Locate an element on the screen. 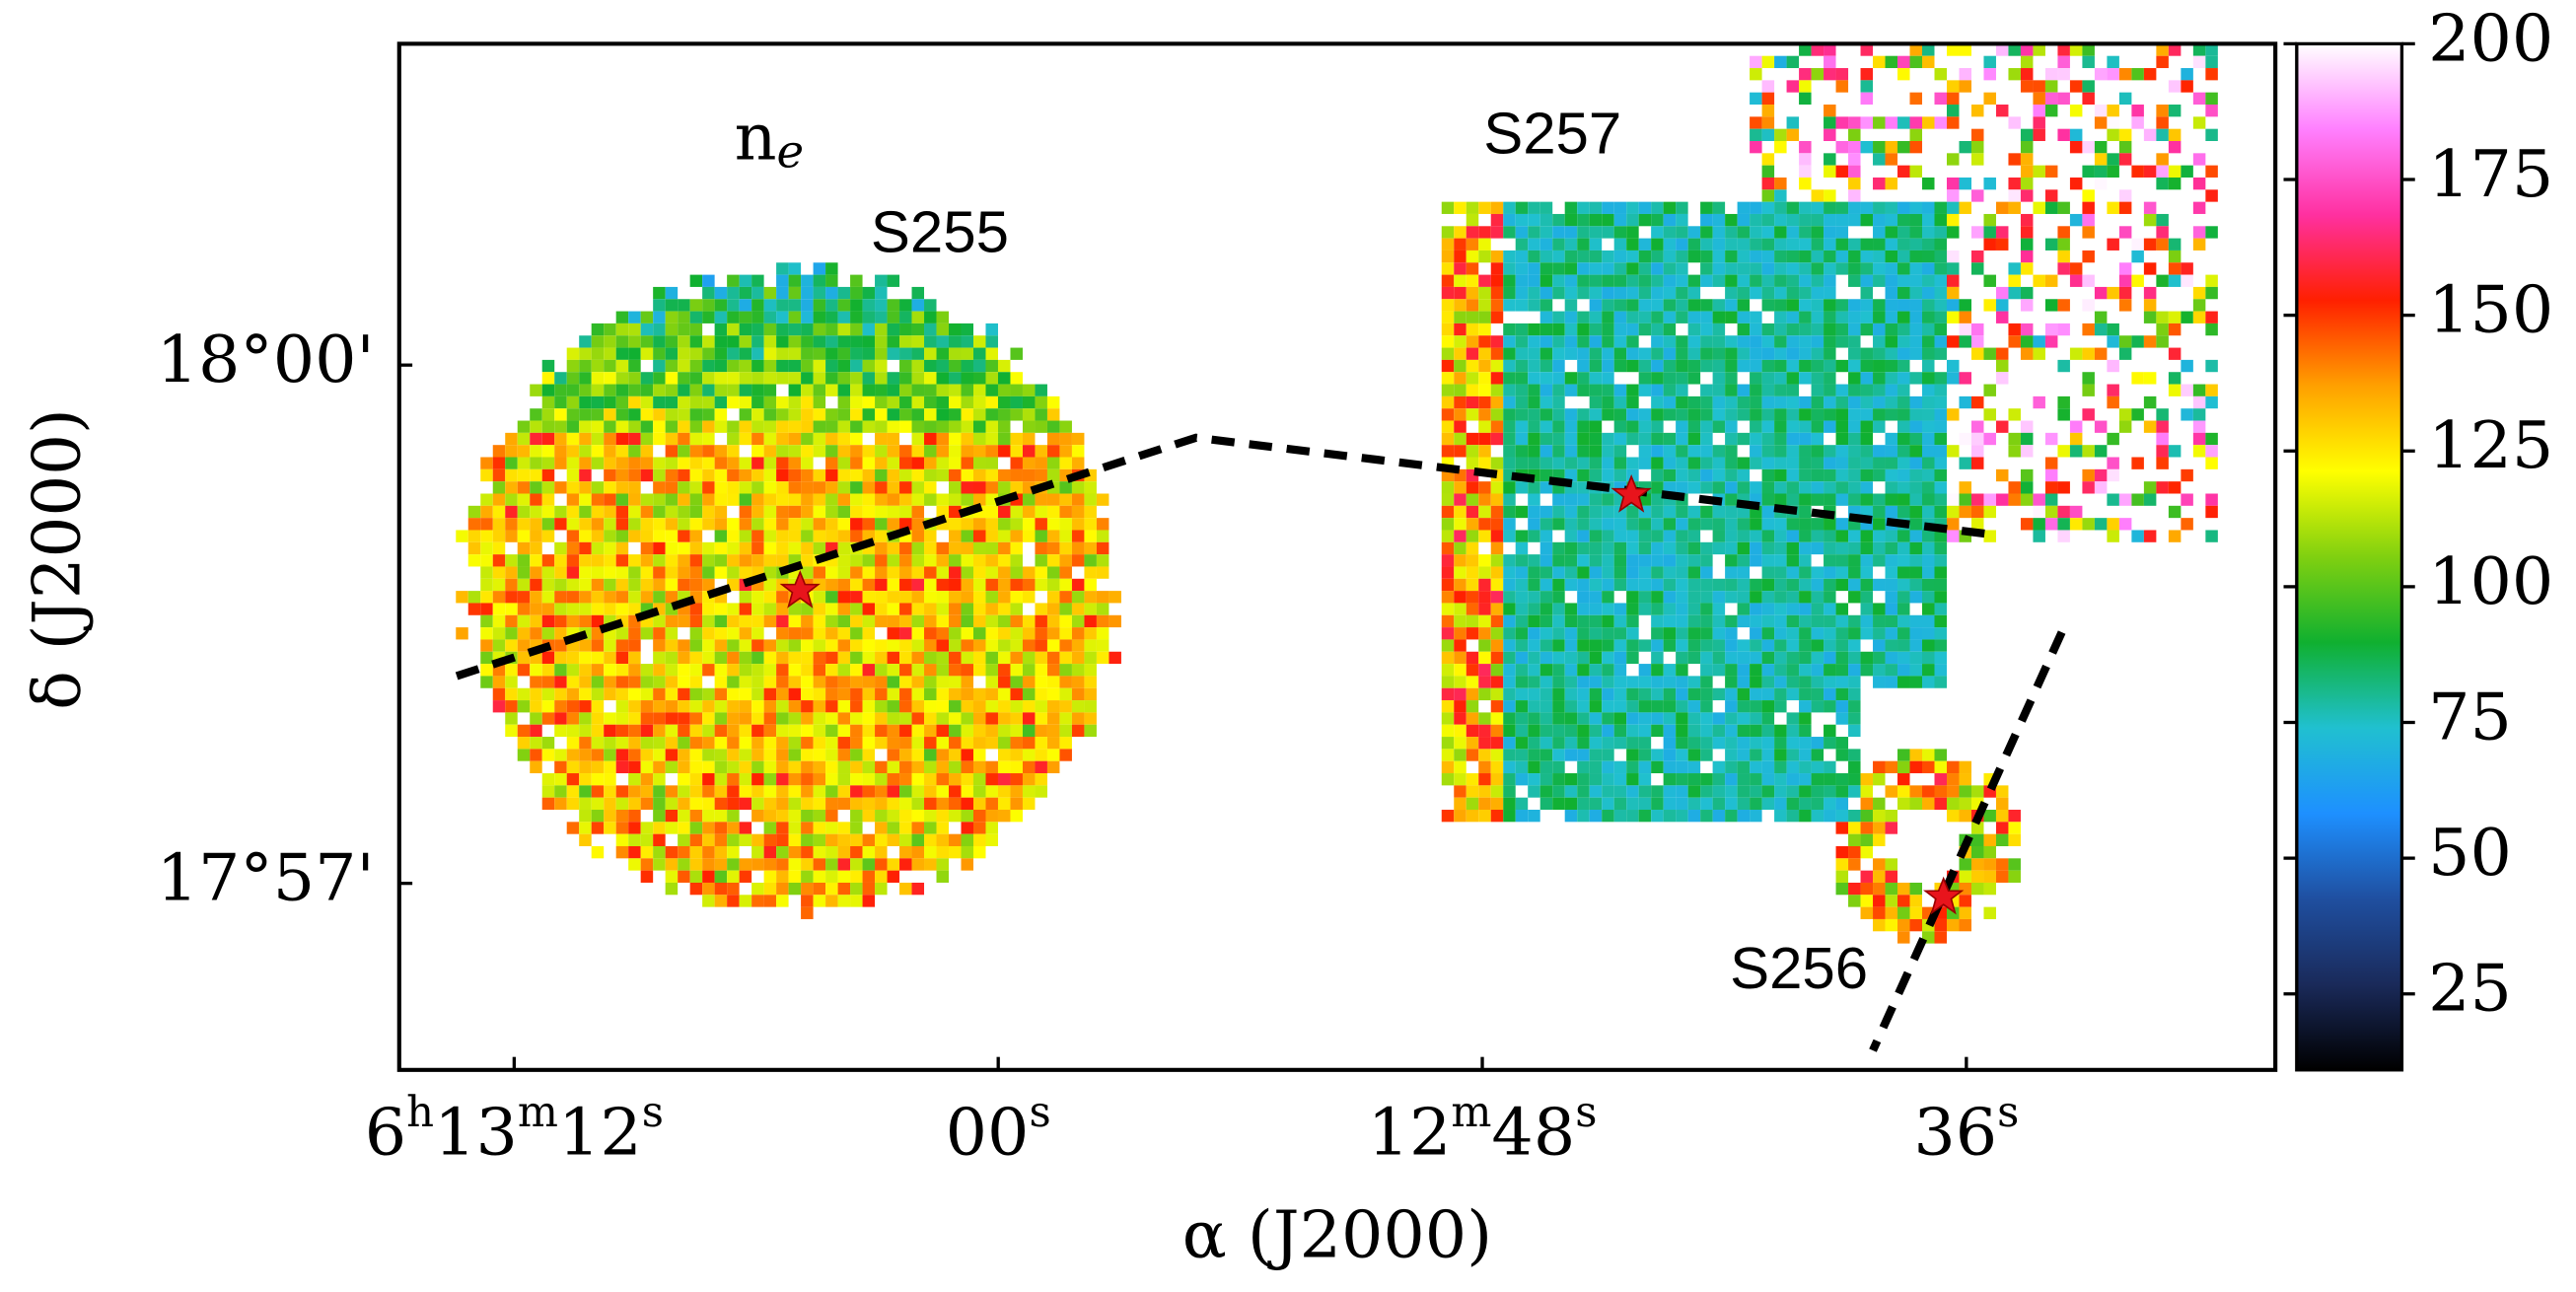 The width and height of the screenshot is (2576, 1292). y-tick-label: 18°00' is located at coordinates (266, 359).